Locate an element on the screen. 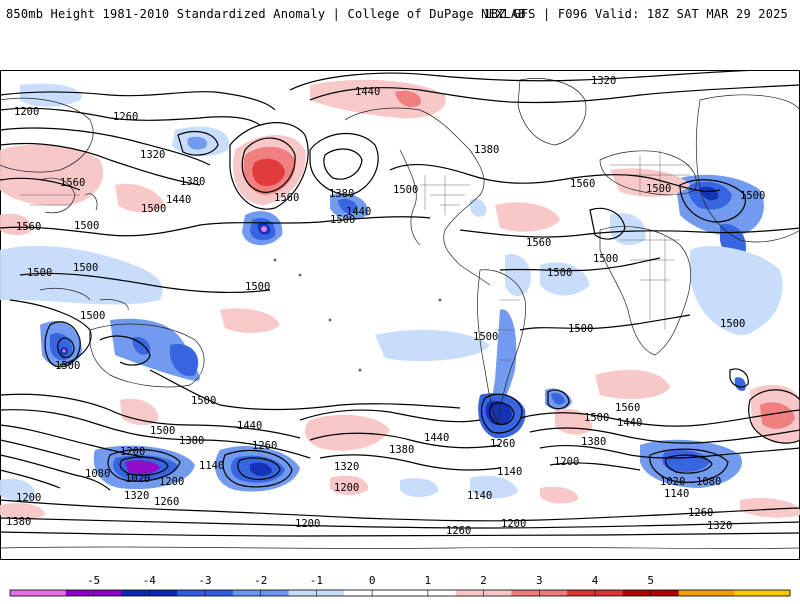 Image resolution: width=800 pixels, height=604 pixels. colorbar-tick-label: -5 is located at coordinates (93, 580).